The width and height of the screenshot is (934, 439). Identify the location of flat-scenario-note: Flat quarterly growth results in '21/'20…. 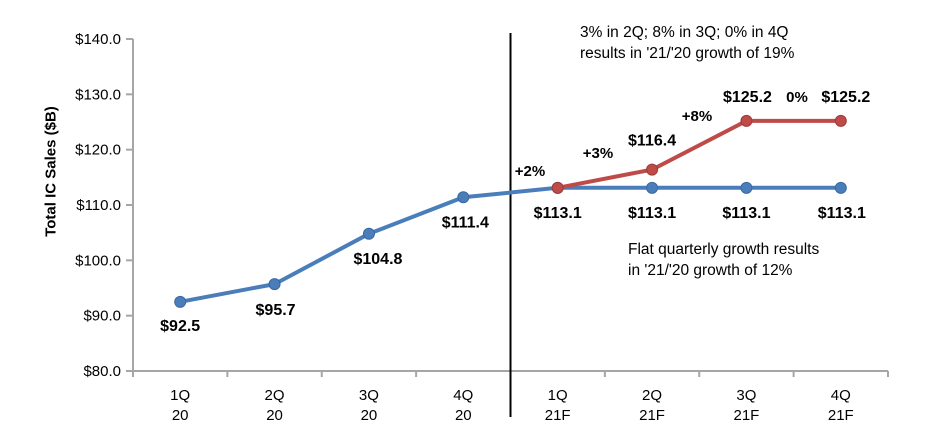
(723, 260).